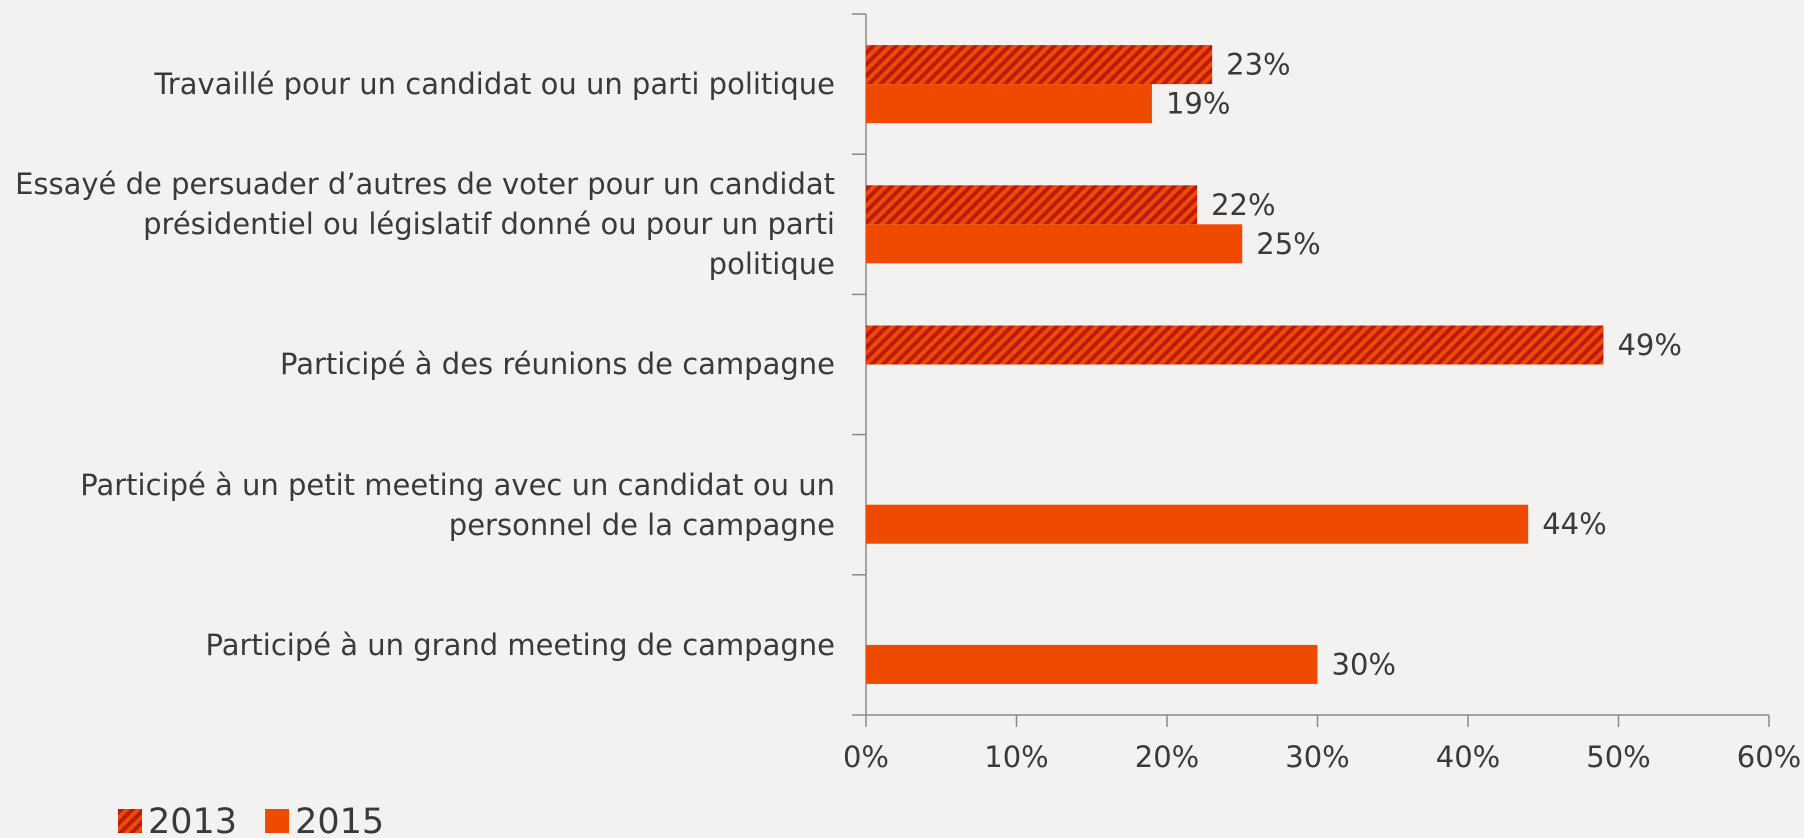 The width and height of the screenshot is (1804, 838). What do you see at coordinates (1016, 757) in the screenshot?
I see `x-tick-label: 10%` at bounding box center [1016, 757].